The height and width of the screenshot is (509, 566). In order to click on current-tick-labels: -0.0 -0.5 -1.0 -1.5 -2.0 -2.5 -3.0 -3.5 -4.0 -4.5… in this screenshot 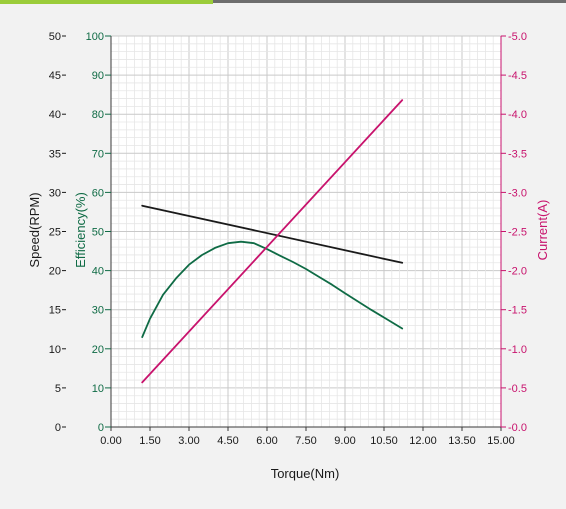, I will do `click(514, 232)`.